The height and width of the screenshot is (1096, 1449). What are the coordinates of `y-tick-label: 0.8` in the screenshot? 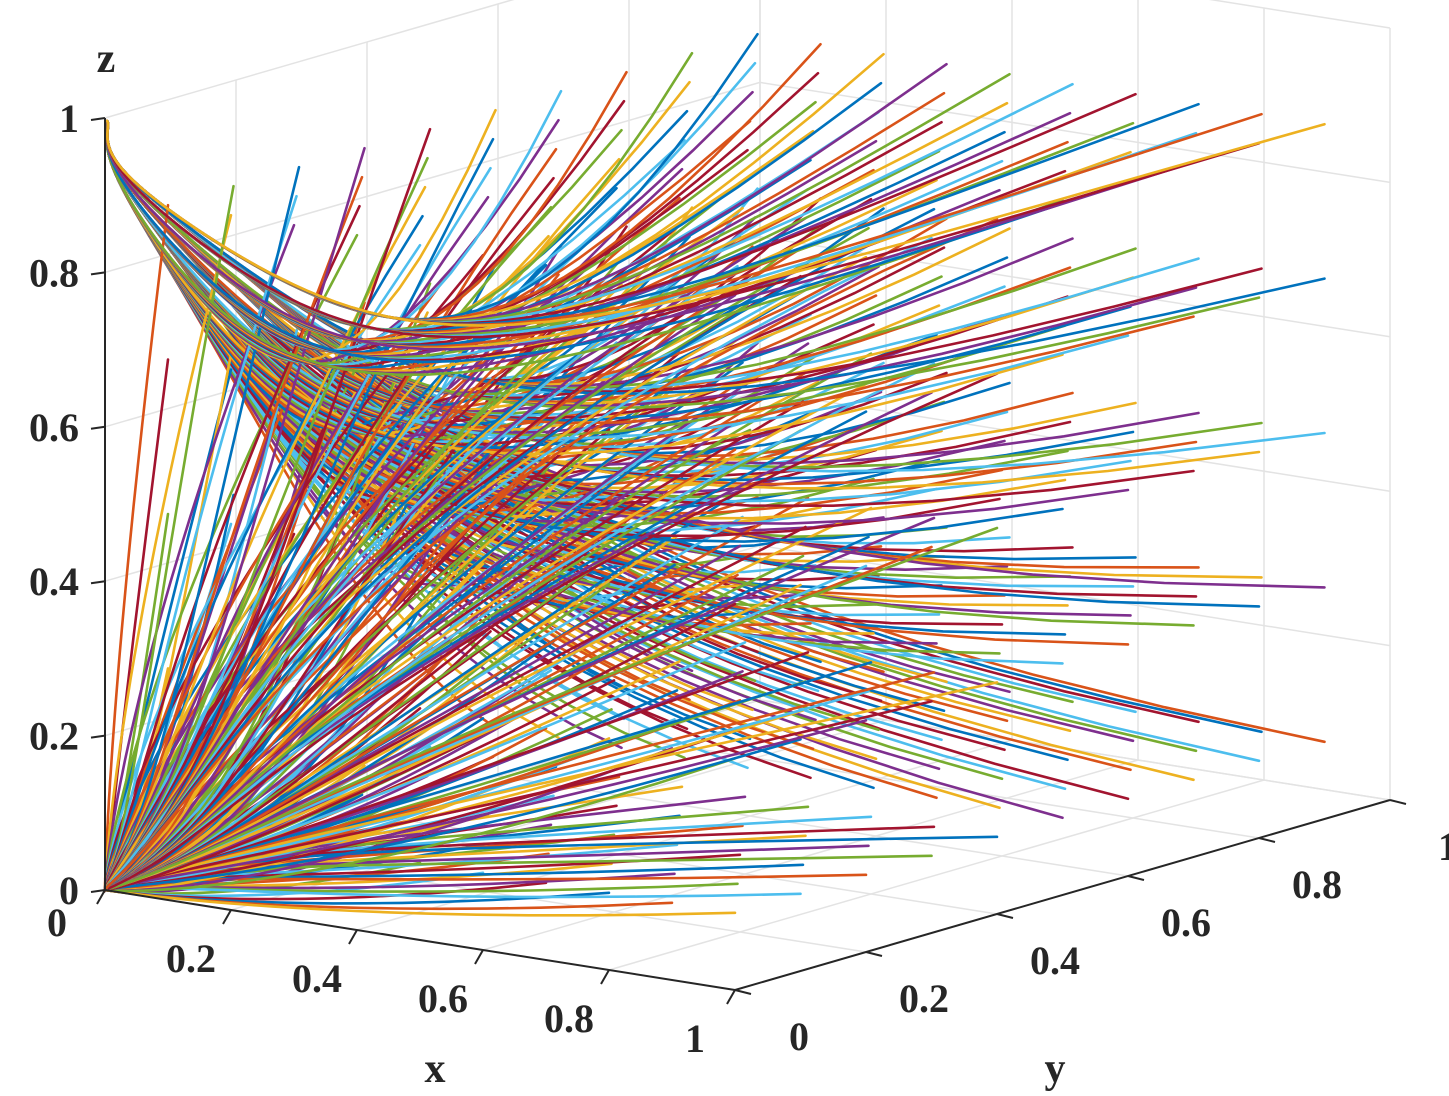 It's located at (1317, 884).